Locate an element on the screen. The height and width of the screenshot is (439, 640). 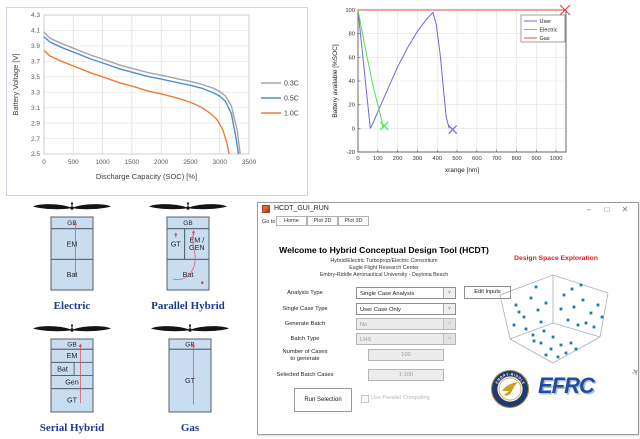
analysis-type-label: Analysis Type is located at coordinates (305, 293).